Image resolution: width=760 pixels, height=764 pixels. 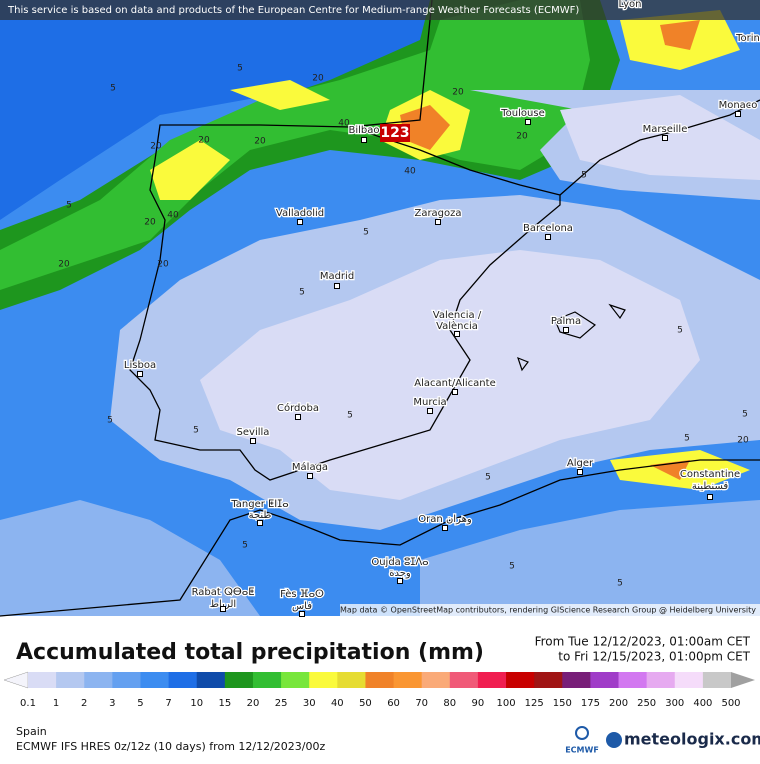 What do you see at coordinates (738, 105) in the screenshot?
I see `city-label: Monaco` at bounding box center [738, 105].